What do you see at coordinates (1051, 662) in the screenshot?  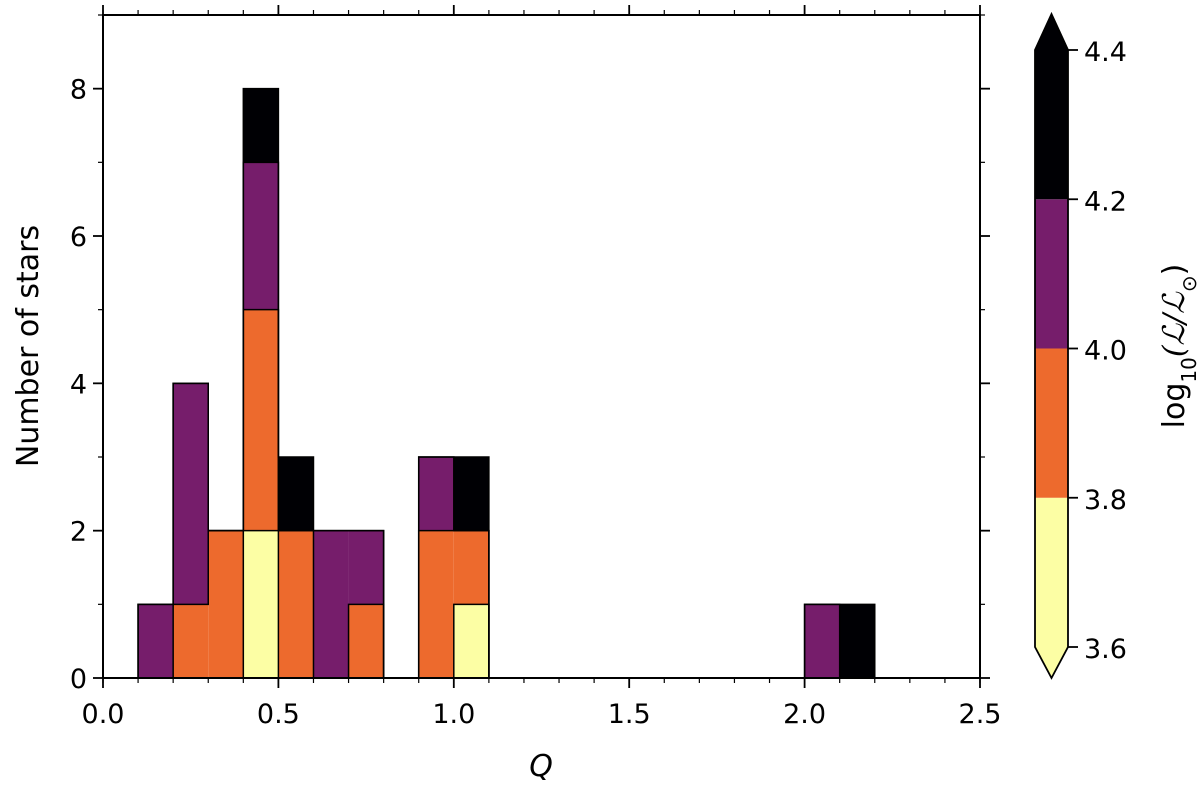 I see `colorbar-extend-min` at bounding box center [1051, 662].